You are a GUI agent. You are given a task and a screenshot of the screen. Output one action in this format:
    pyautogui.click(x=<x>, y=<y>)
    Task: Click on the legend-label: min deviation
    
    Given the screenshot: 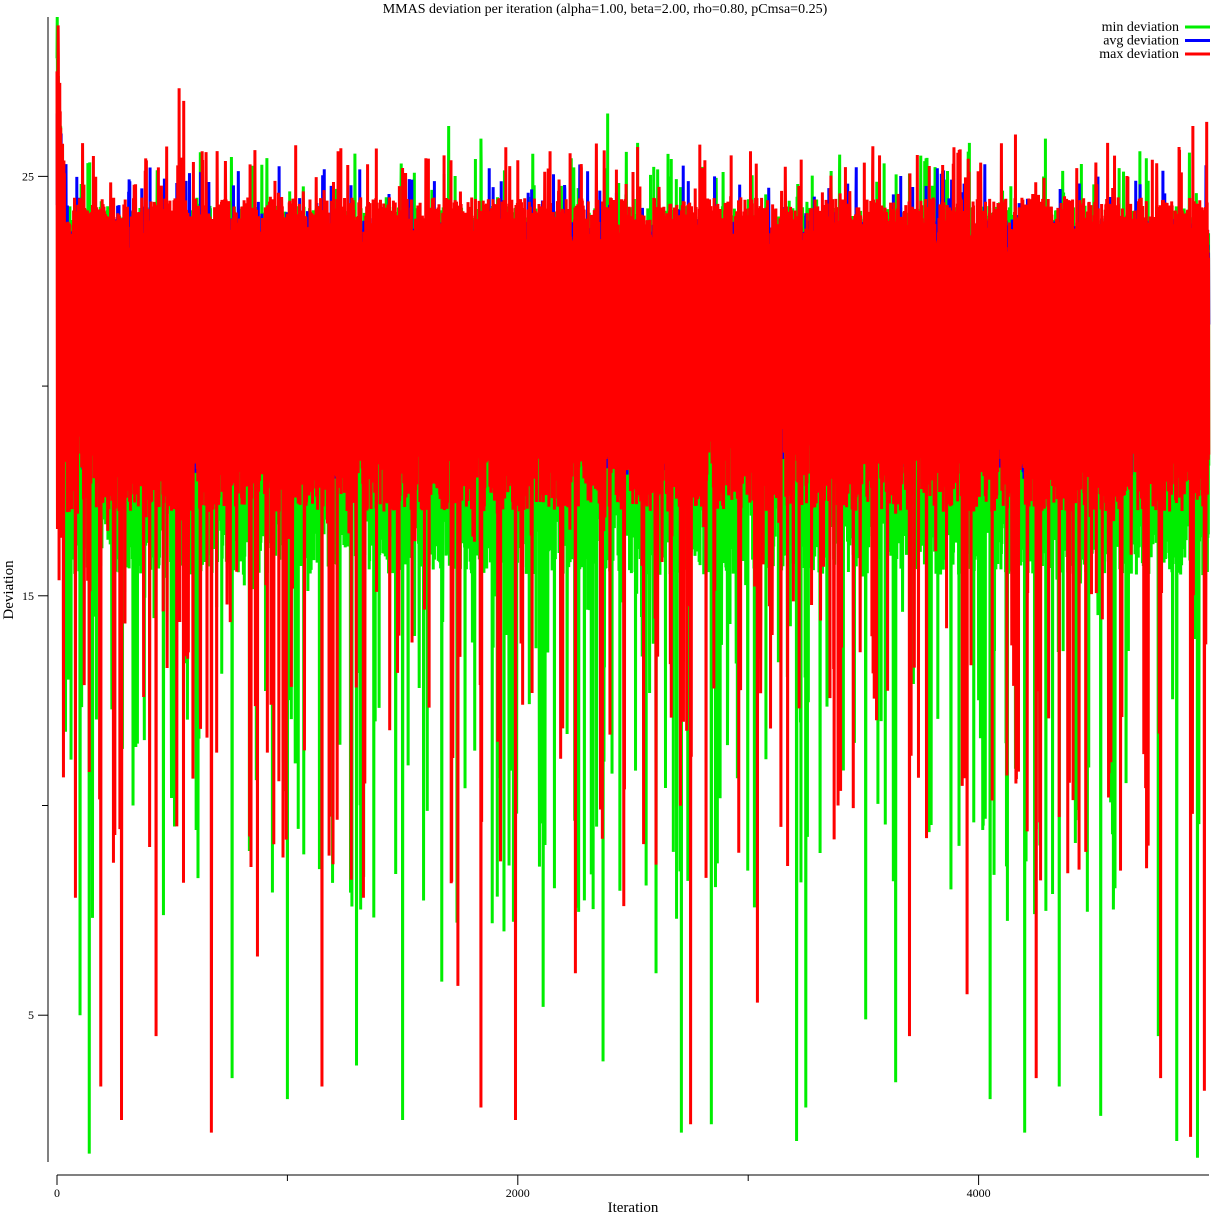 What is the action you would take?
    pyautogui.click(x=1140, y=27)
    